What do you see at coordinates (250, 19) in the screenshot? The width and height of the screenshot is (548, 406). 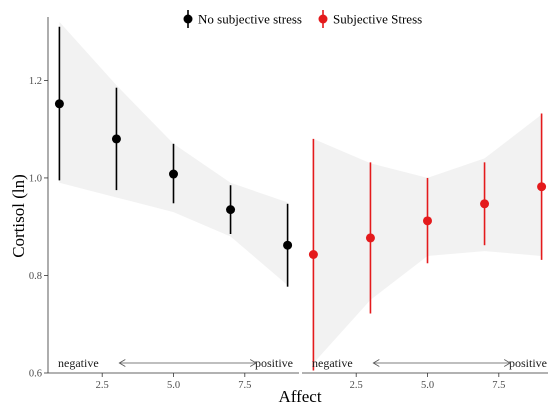 I see `legend-label-no-stress: No subjective stress` at bounding box center [250, 19].